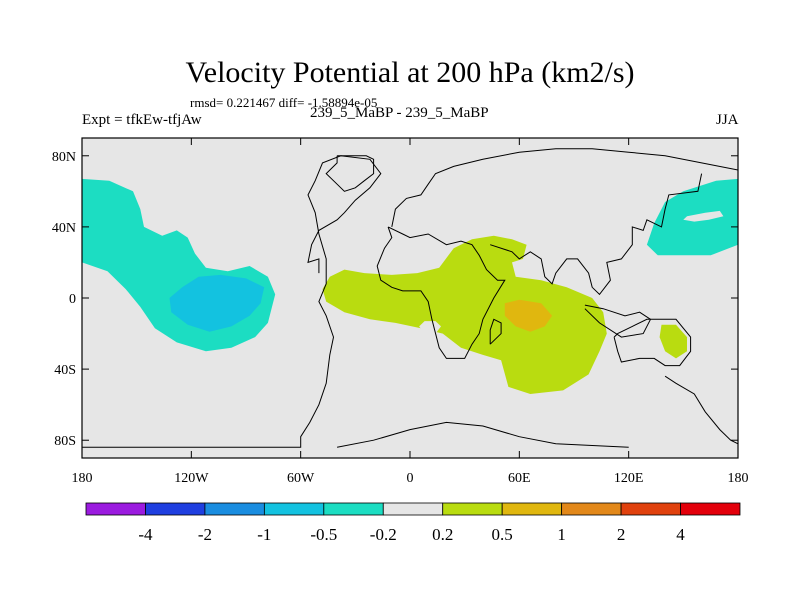 This screenshot has height=600, width=800. What do you see at coordinates (65, 370) in the screenshot?
I see `y-tick-label: 40S` at bounding box center [65, 370].